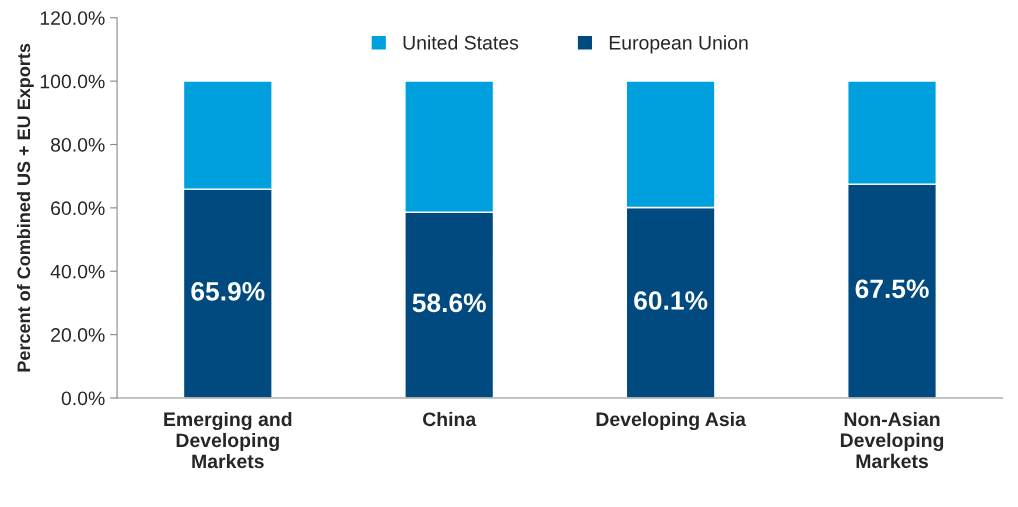  I want to click on y-tick-label: 100.0%, so click(72, 81).